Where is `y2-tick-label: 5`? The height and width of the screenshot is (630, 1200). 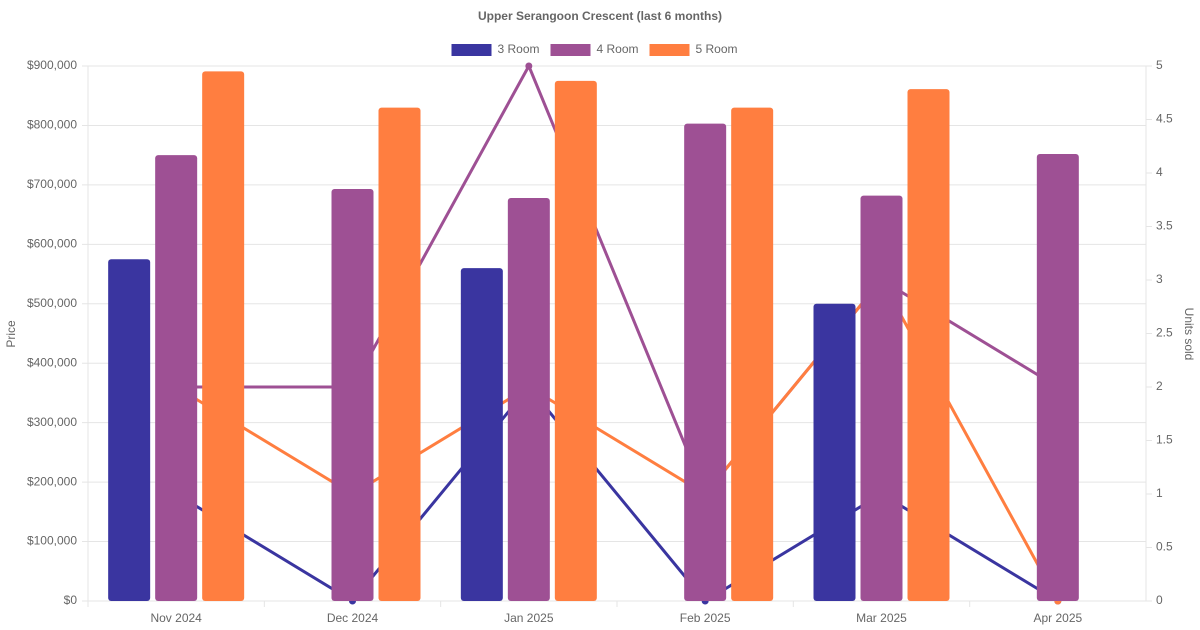
y2-tick-label: 5 is located at coordinates (1159, 65).